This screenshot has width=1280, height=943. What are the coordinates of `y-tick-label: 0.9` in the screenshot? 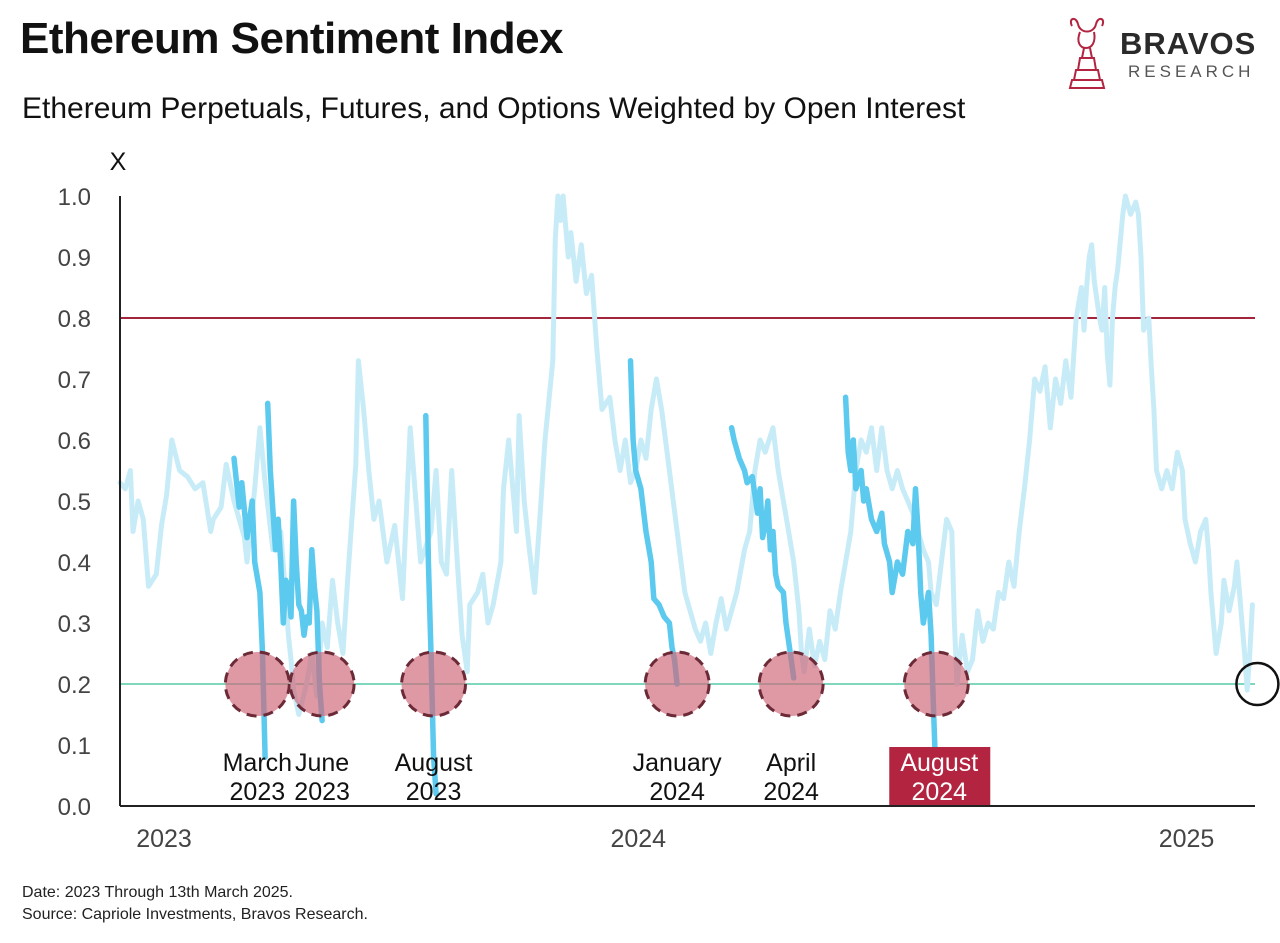 It's located at (74, 258).